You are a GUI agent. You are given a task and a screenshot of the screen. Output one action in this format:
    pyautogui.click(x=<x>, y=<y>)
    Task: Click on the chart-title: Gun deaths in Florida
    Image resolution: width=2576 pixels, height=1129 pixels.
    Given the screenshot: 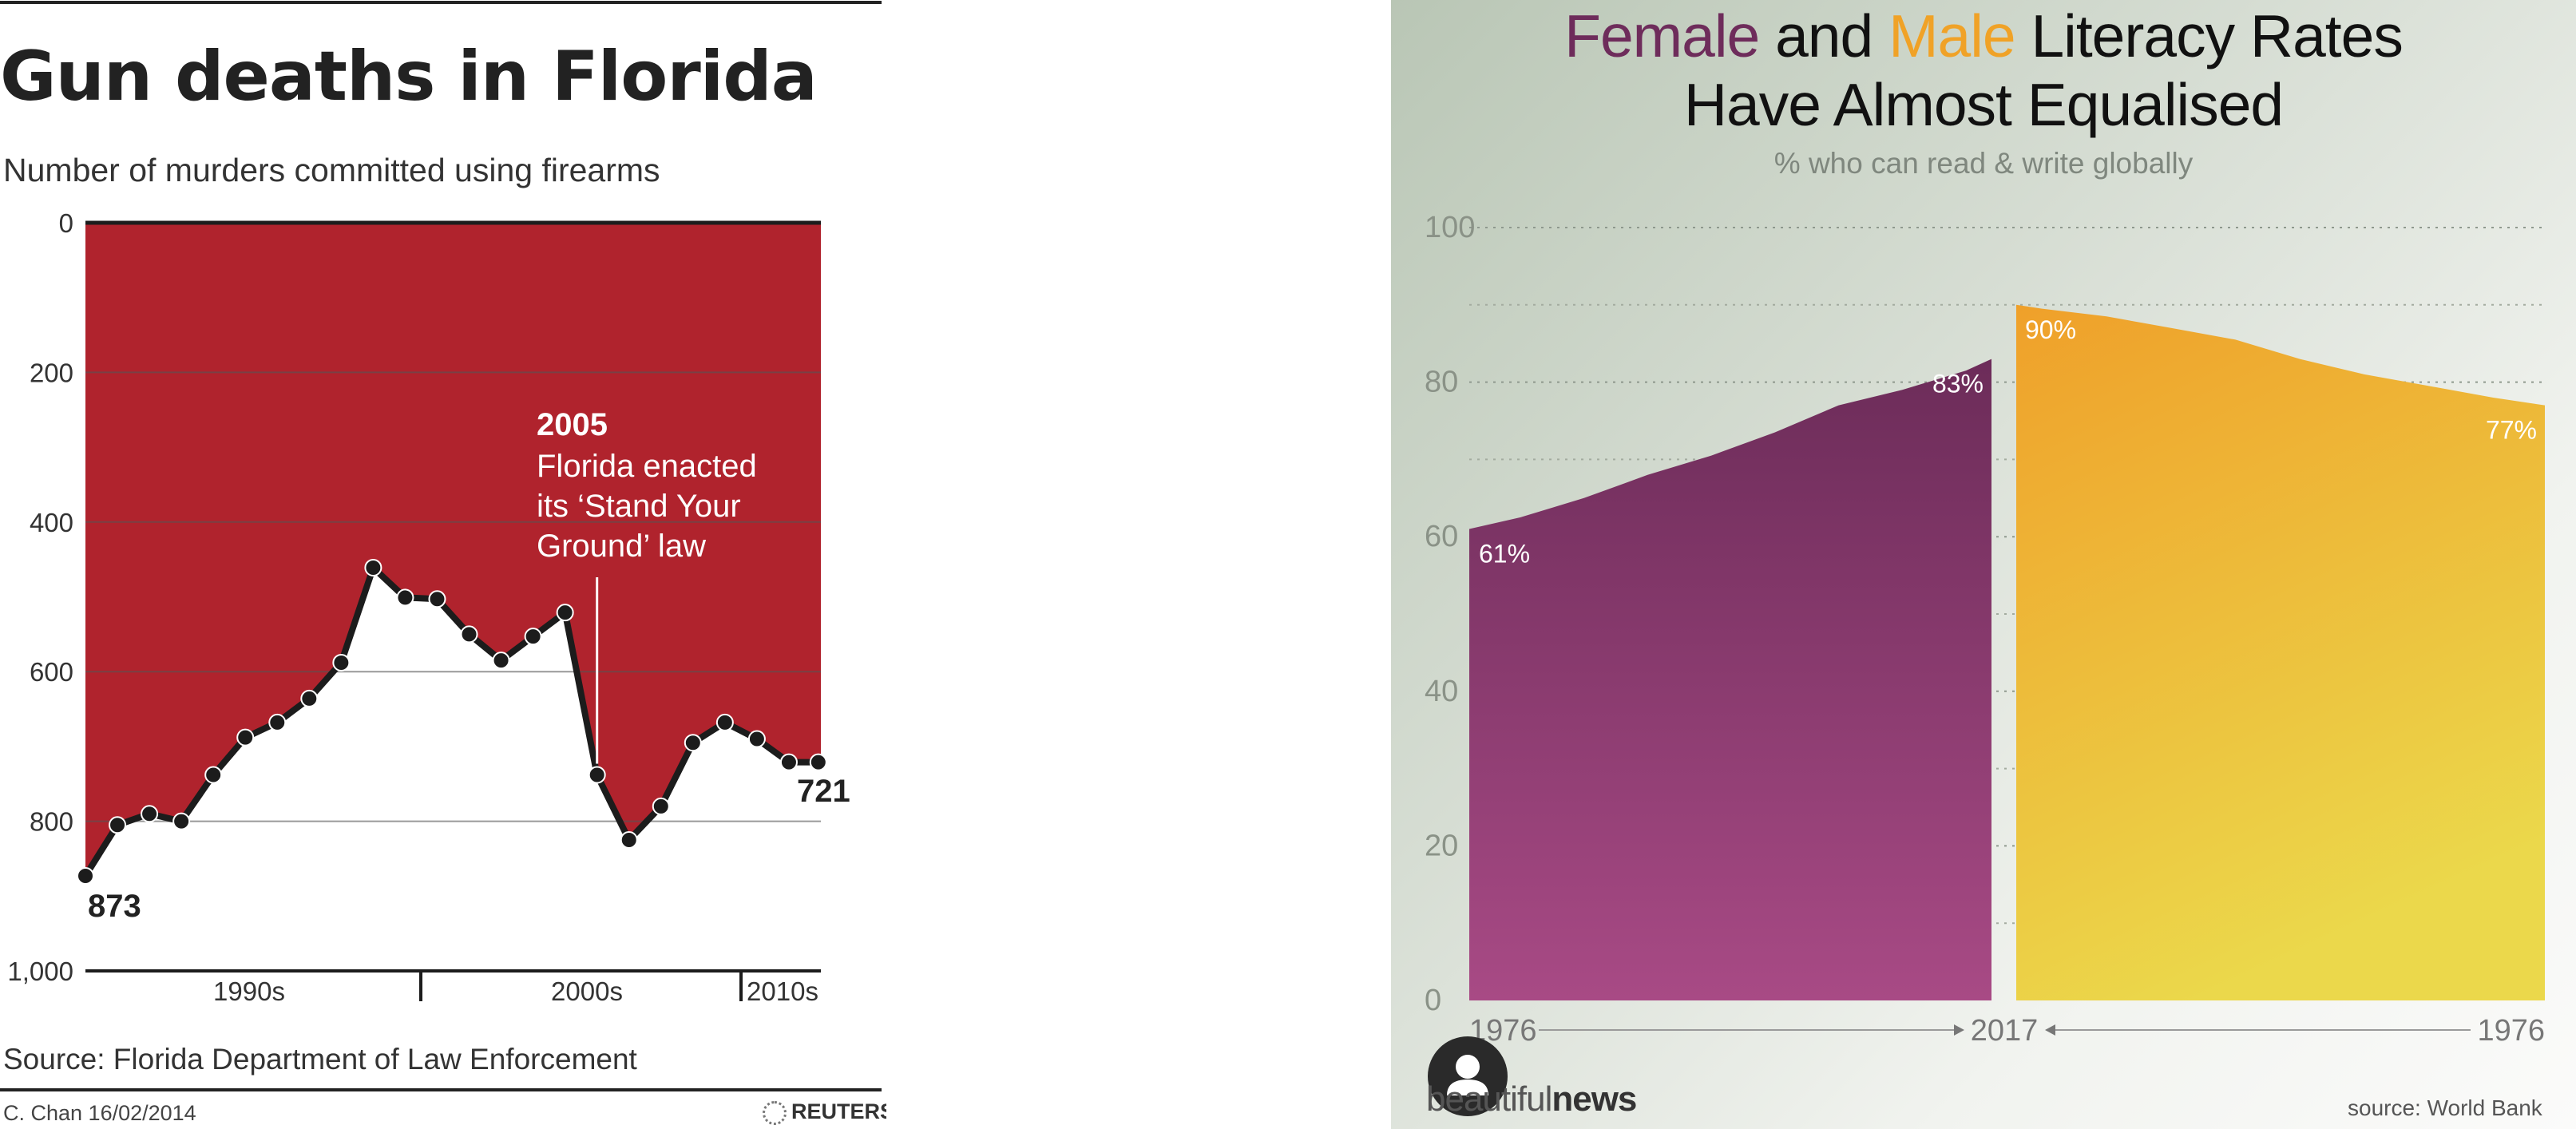 What is the action you would take?
    pyautogui.click(x=409, y=77)
    